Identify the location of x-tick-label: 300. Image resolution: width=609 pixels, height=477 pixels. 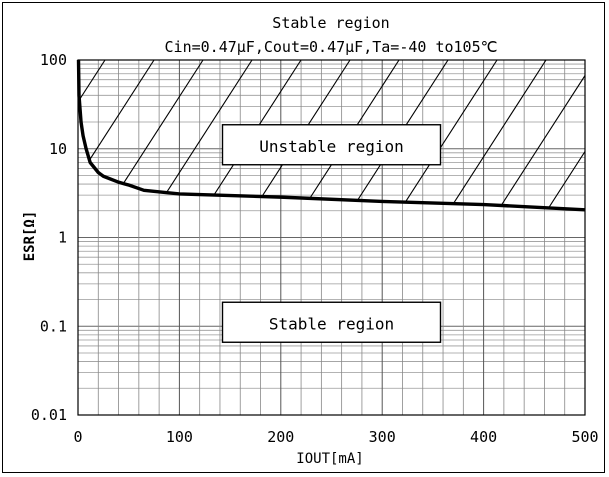
(382, 437).